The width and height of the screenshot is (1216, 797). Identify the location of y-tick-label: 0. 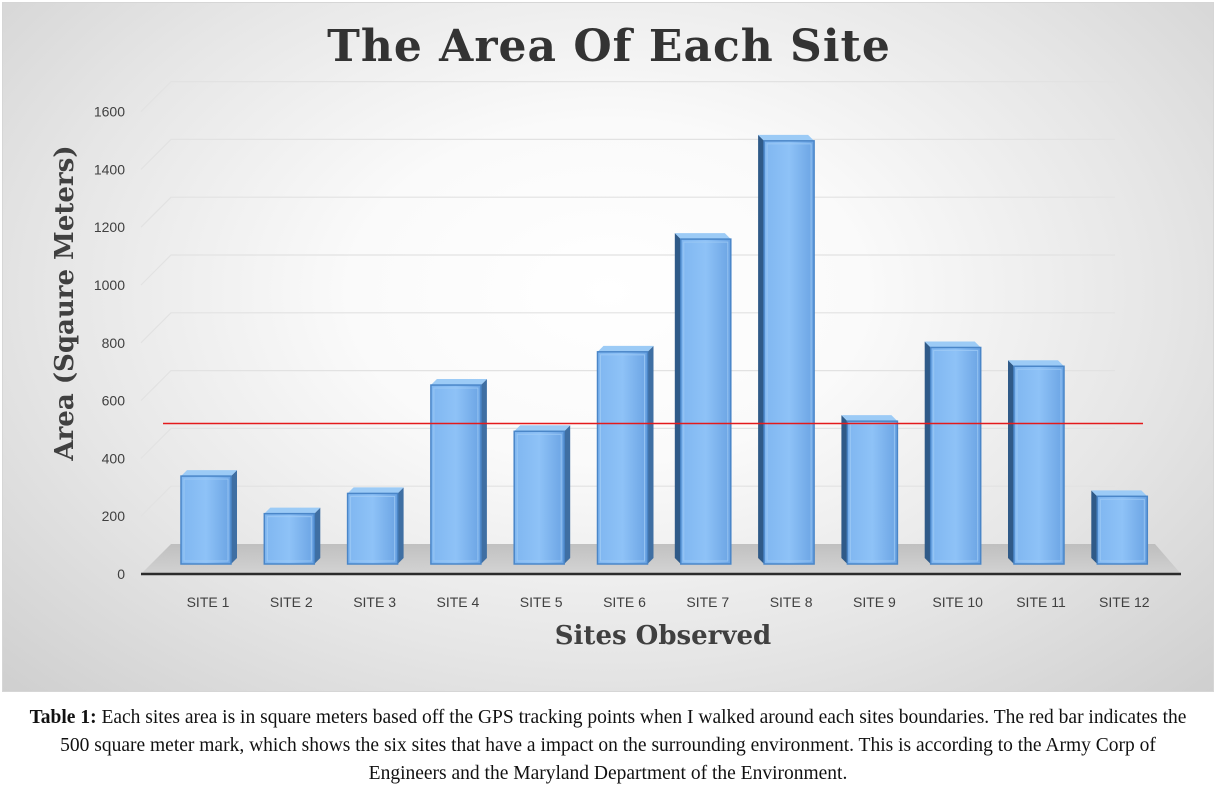
(121, 574).